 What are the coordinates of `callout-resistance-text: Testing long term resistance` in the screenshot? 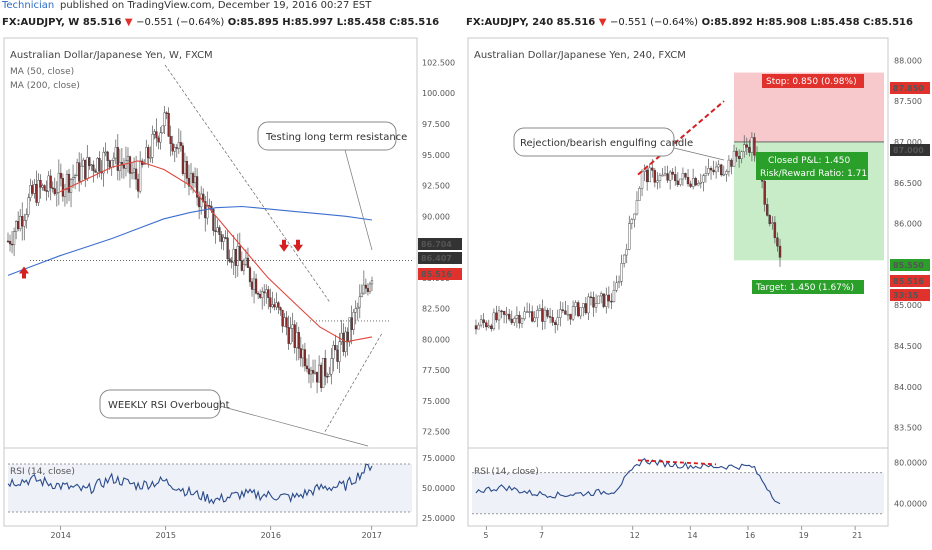 It's located at (336, 137).